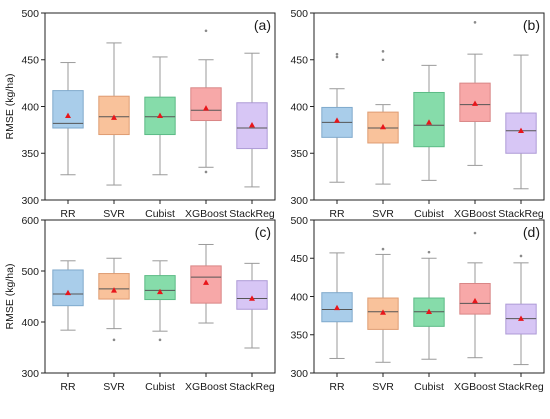  I want to click on panel-label: (b), so click(531, 25).